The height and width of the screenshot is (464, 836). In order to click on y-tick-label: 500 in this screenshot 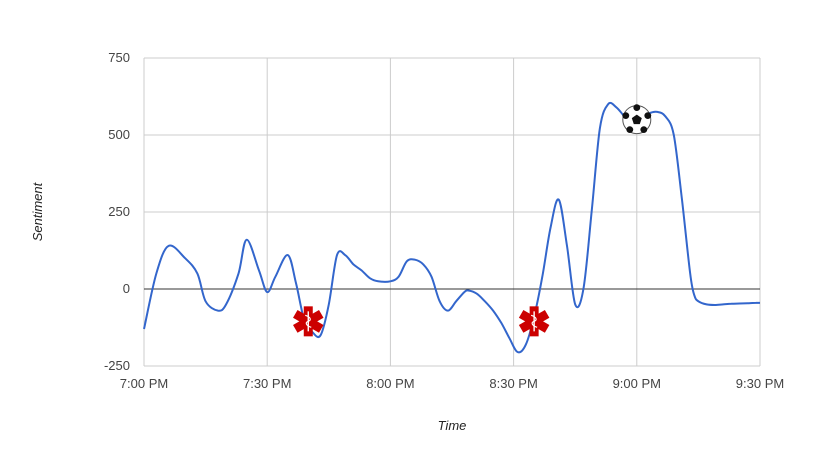, I will do `click(119, 134)`.